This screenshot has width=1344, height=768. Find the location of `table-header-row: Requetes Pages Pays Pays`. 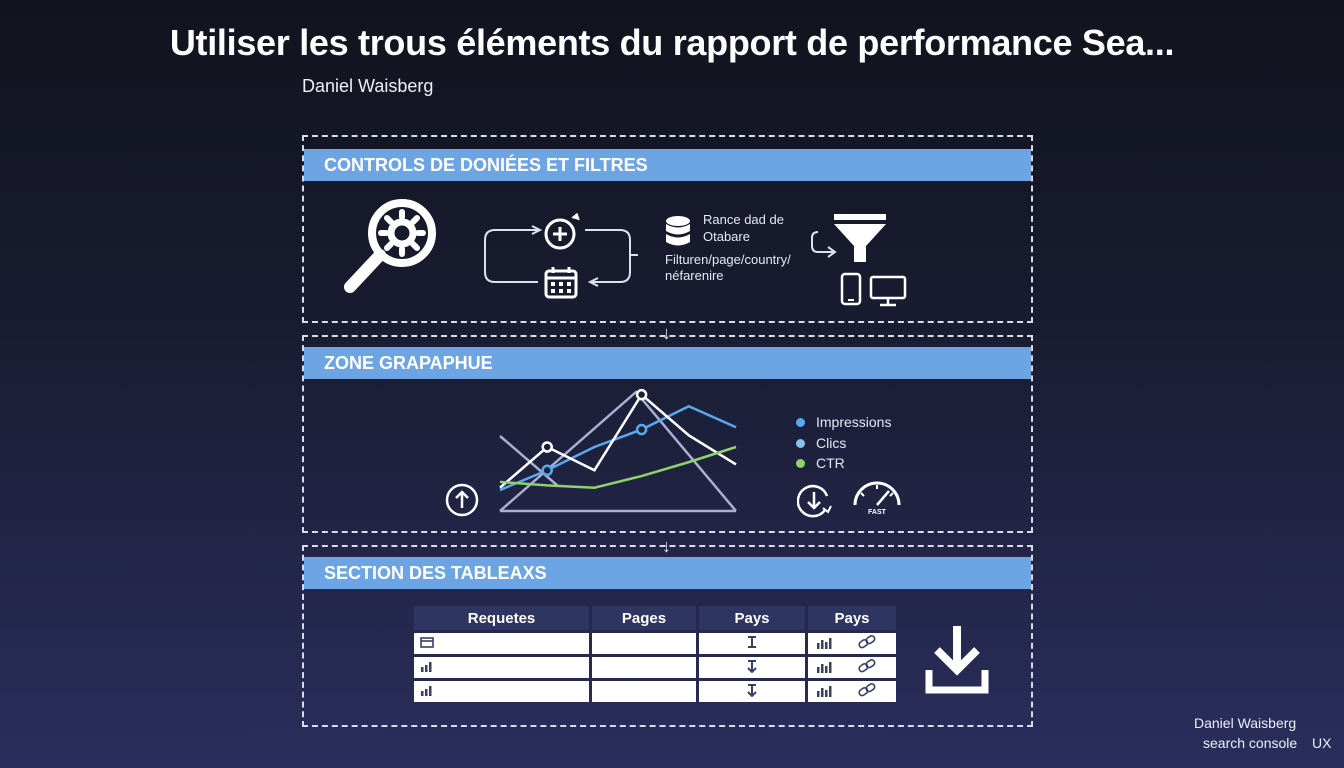

table-header-row: Requetes Pages Pays Pays is located at coordinates (655, 618).